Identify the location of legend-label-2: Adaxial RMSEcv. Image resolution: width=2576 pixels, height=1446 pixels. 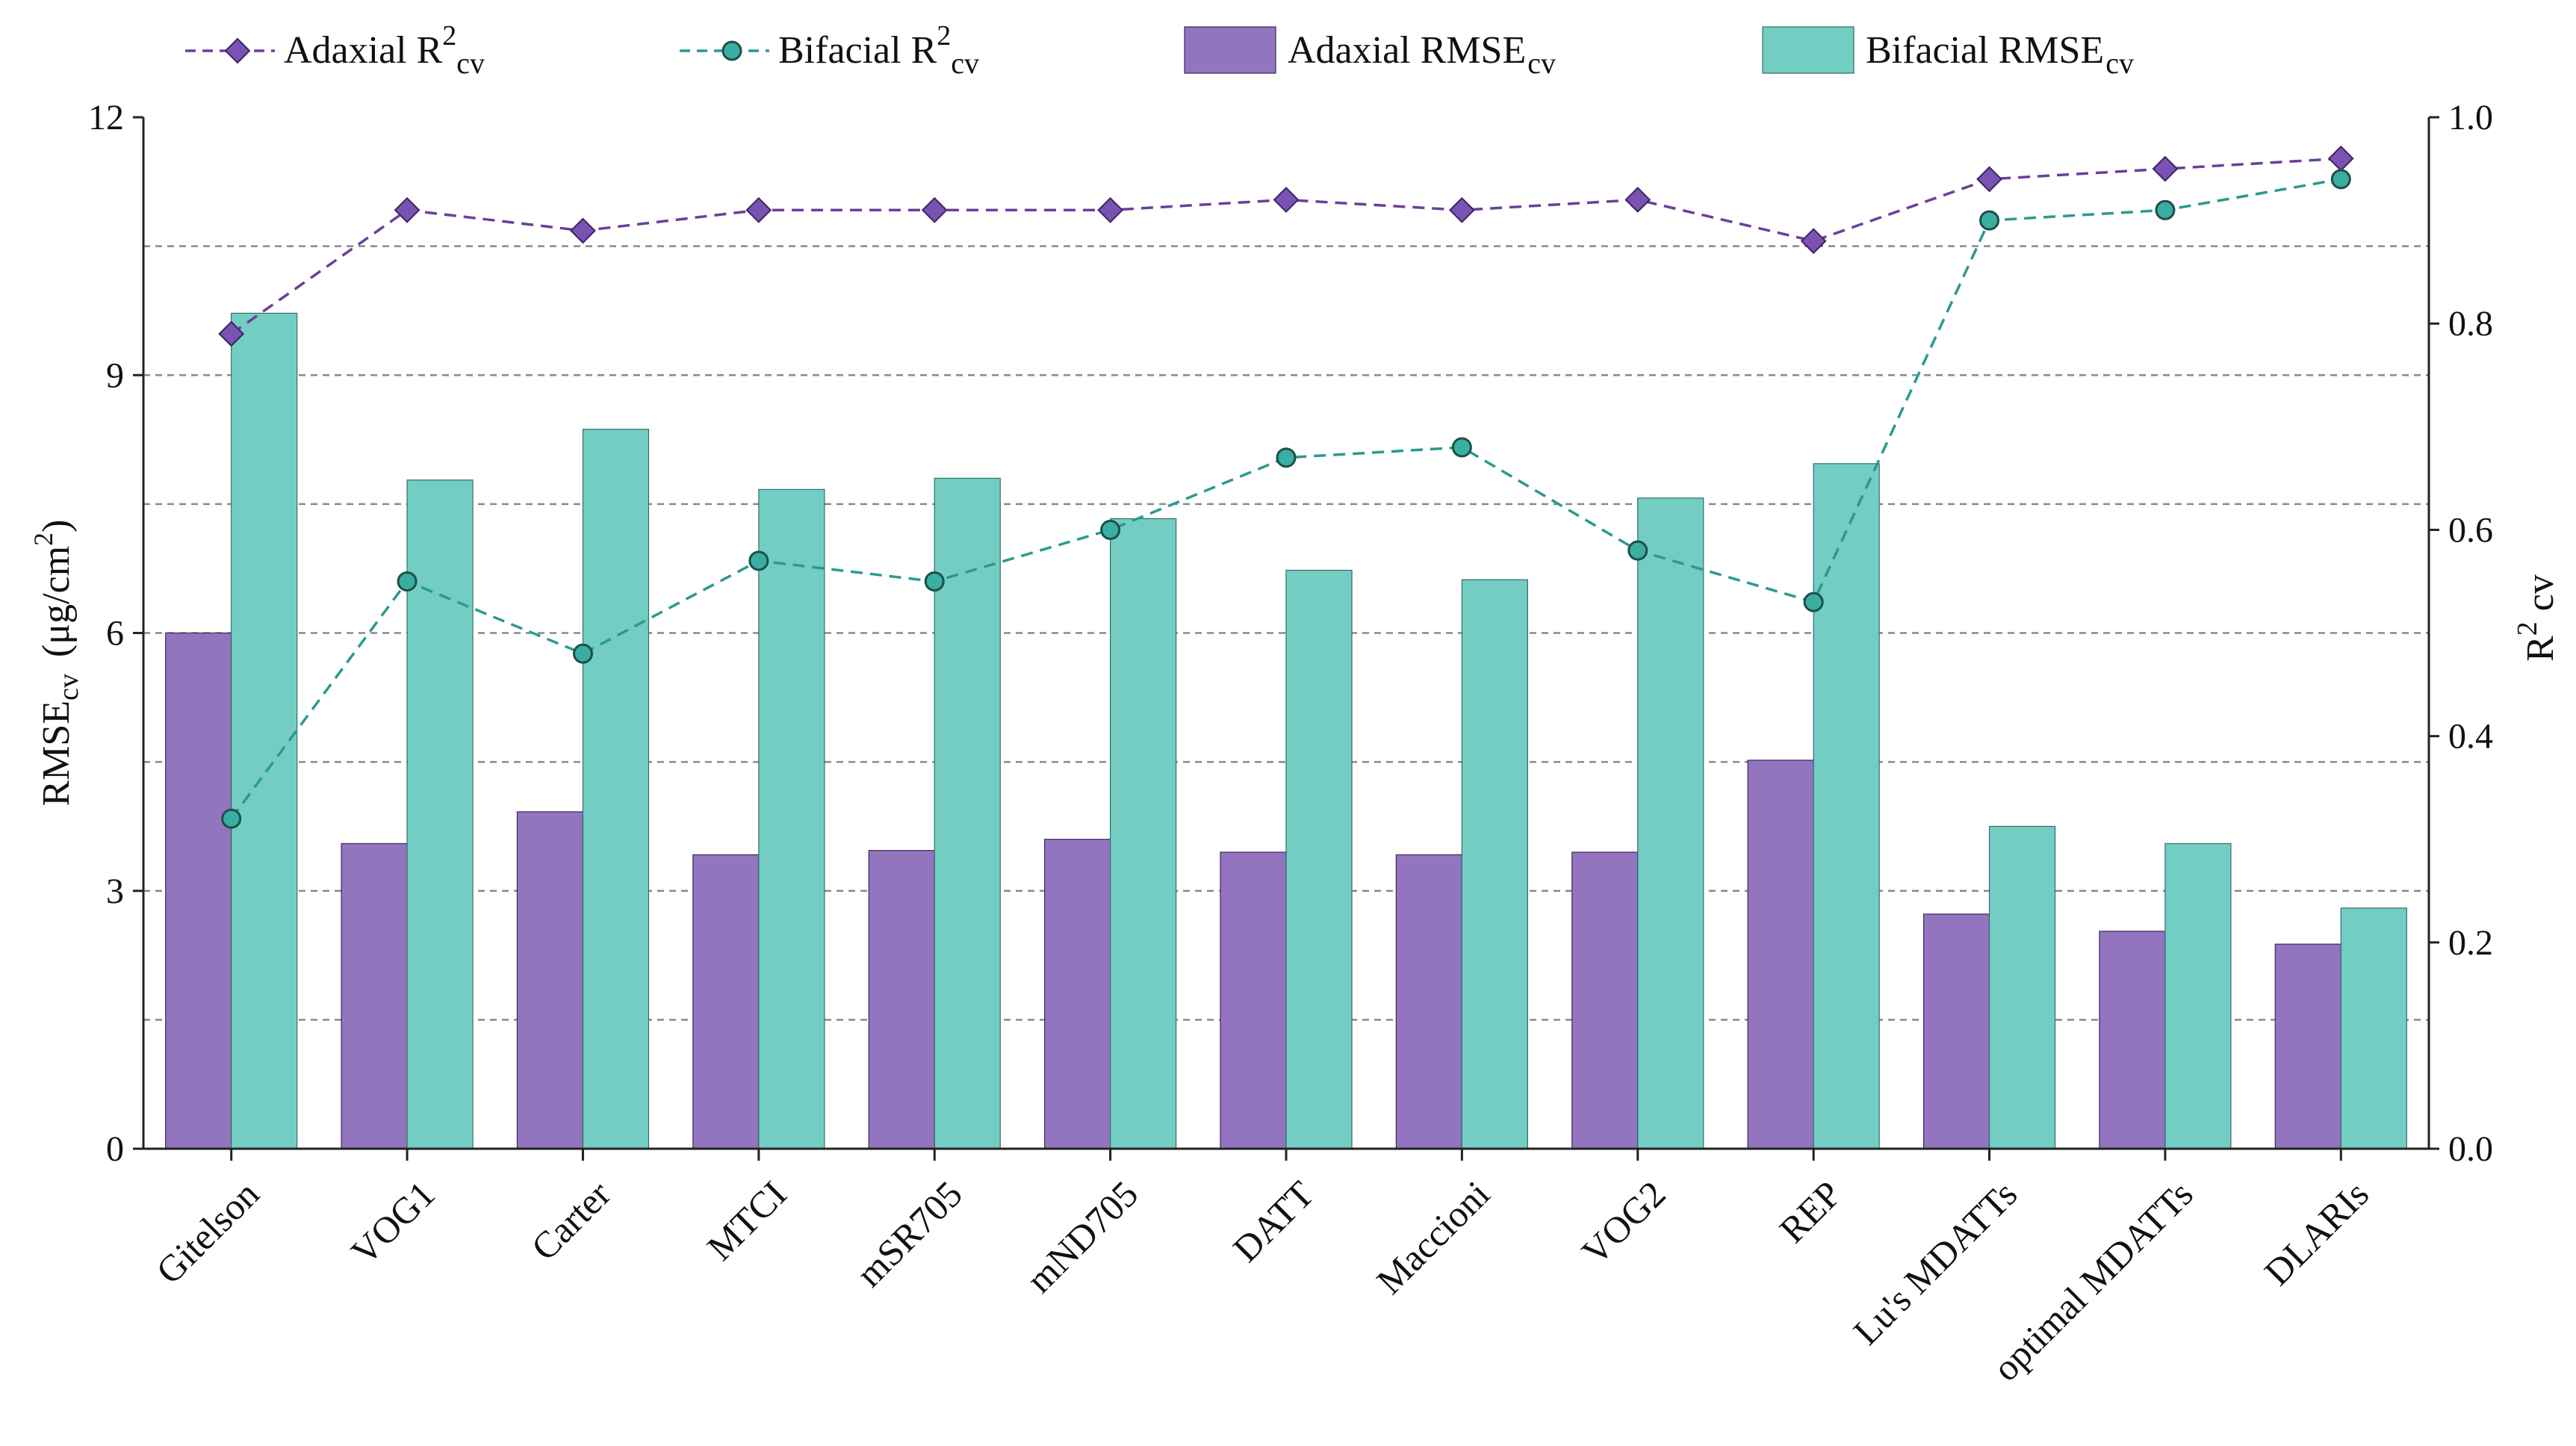
(1422, 54).